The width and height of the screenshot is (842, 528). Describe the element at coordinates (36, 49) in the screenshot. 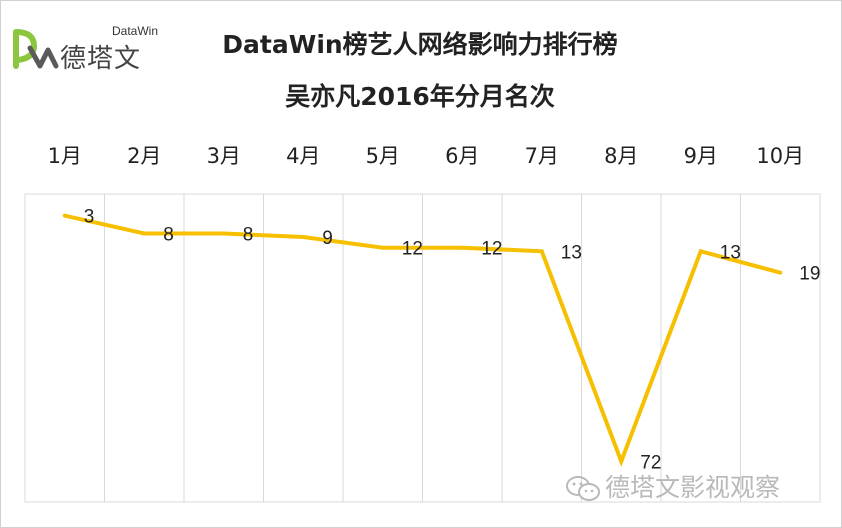

I see `datawin-logo-icon` at that location.